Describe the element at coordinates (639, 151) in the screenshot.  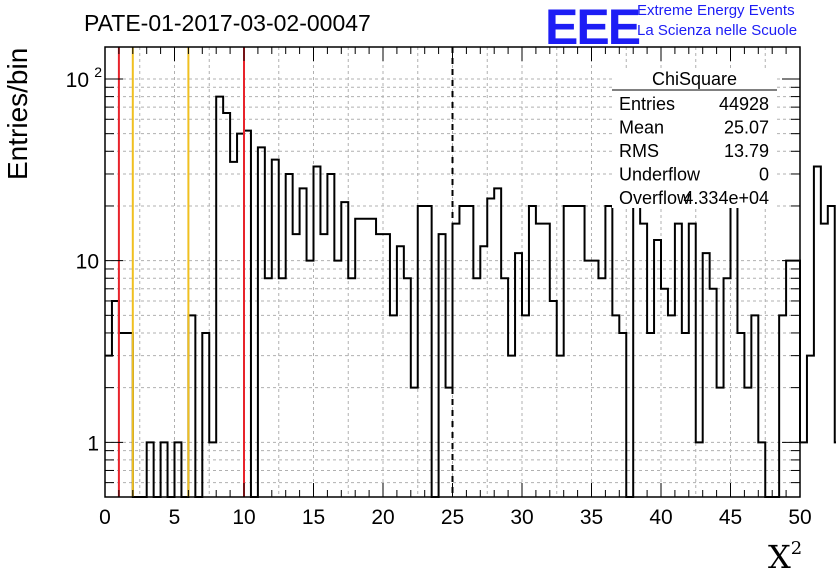
I see `stats-label: RMS` at that location.